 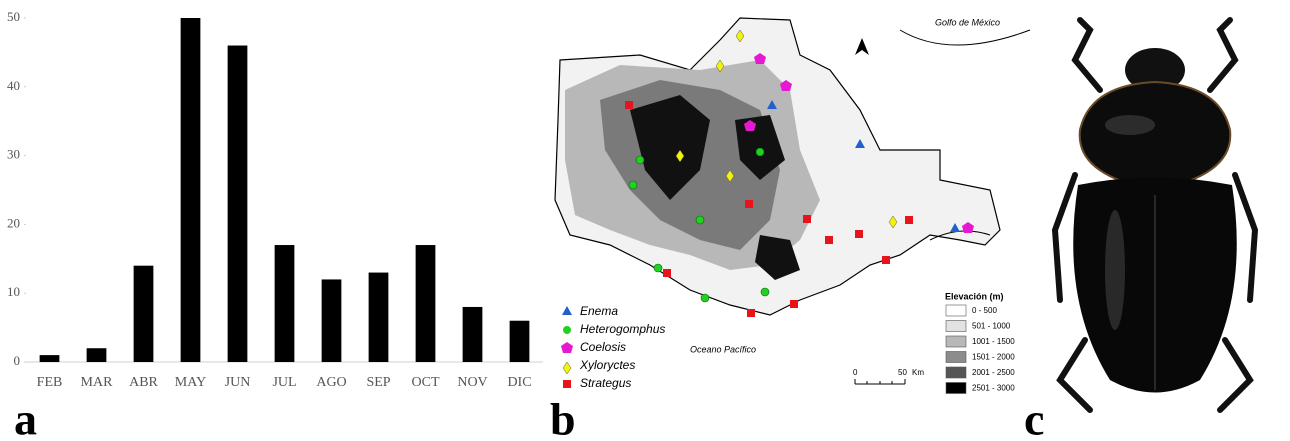 I want to click on y-tick-label: 20, so click(x=13, y=222).